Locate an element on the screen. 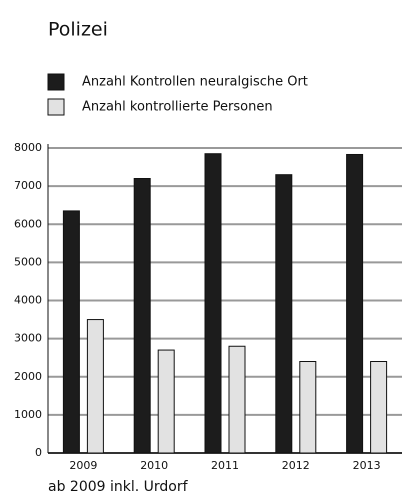 The width and height of the screenshot is (409, 497). footnote: ab 2009 inkl. Urdorf is located at coordinates (118, 487).